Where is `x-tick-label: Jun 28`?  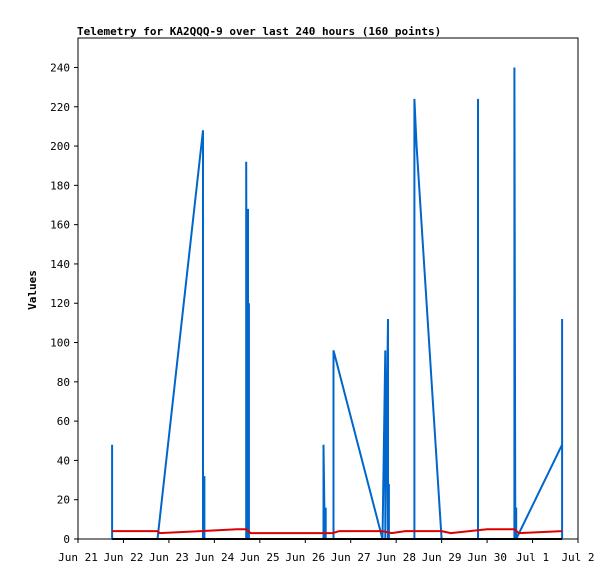
x-tick-label: Jun 28 is located at coordinates (396, 557).